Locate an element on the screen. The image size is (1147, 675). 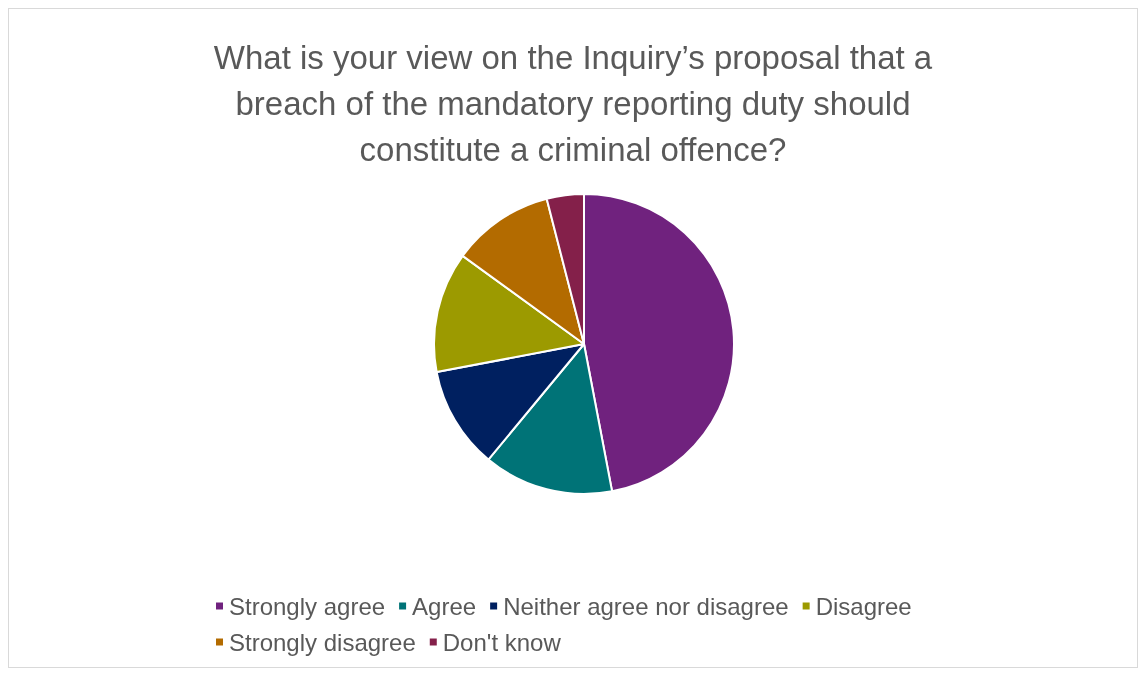
legend-label: Disagree is located at coordinates (863, 606).